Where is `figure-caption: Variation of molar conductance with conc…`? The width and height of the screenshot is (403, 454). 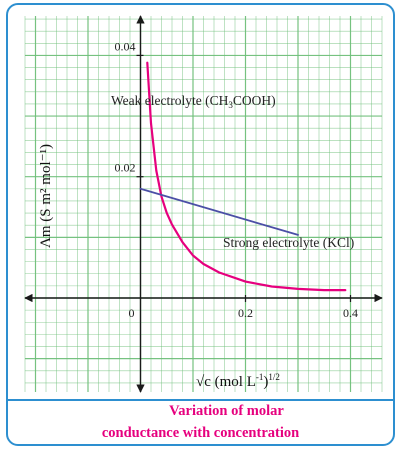 figure-caption: Variation of molar conductance with conc… is located at coordinates (200, 422).